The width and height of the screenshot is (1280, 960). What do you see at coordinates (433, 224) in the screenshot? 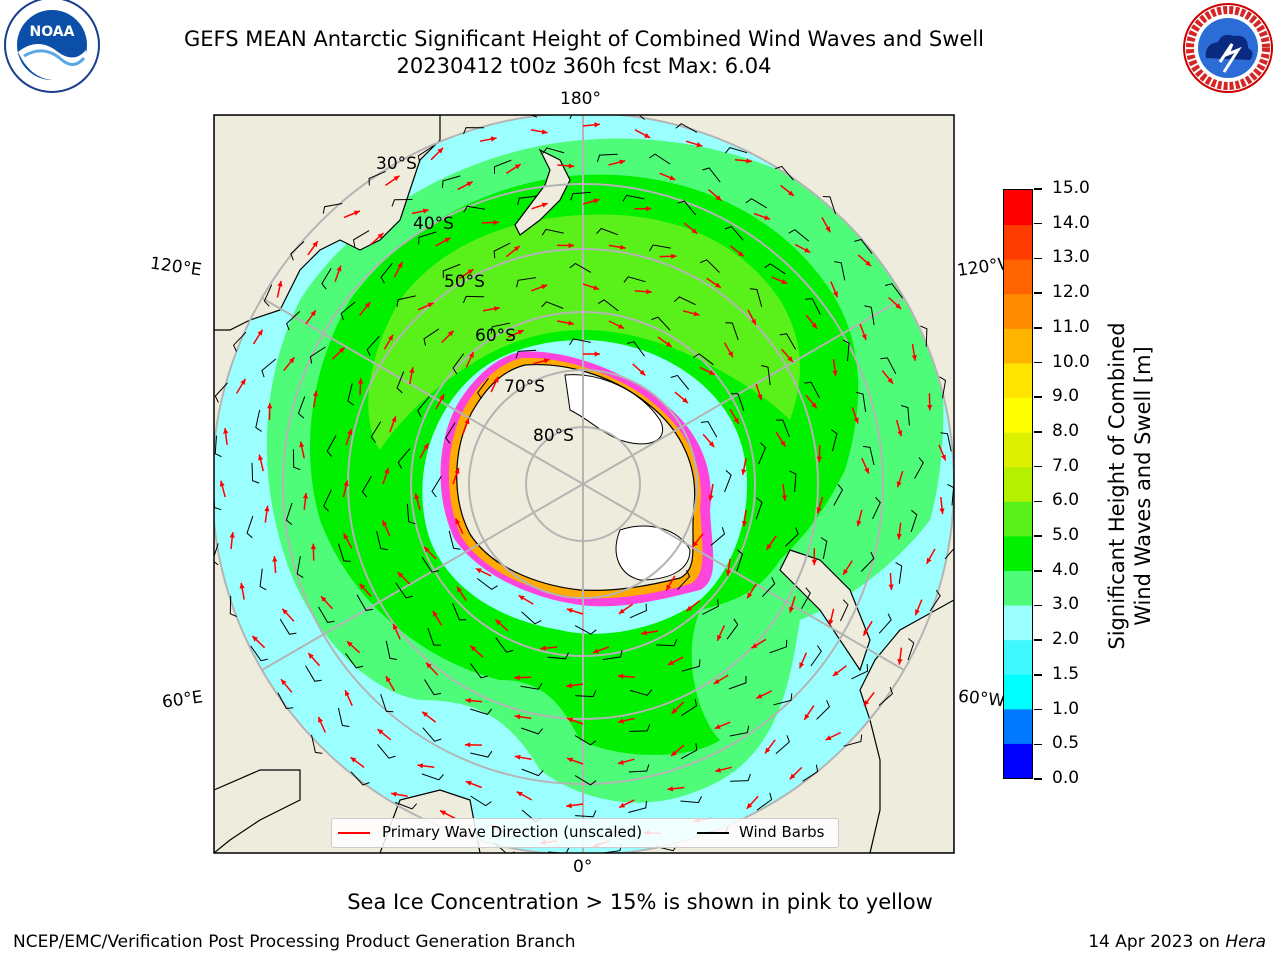
I see `lat-label-40s: 40°S` at bounding box center [433, 224].